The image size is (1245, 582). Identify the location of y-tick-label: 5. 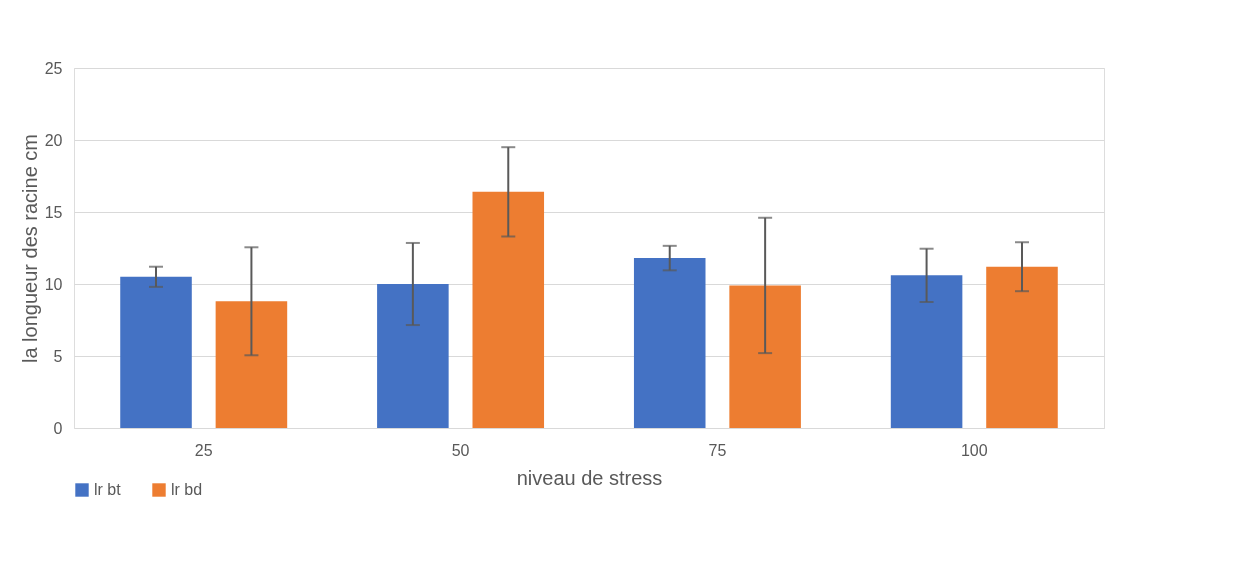
(58, 356).